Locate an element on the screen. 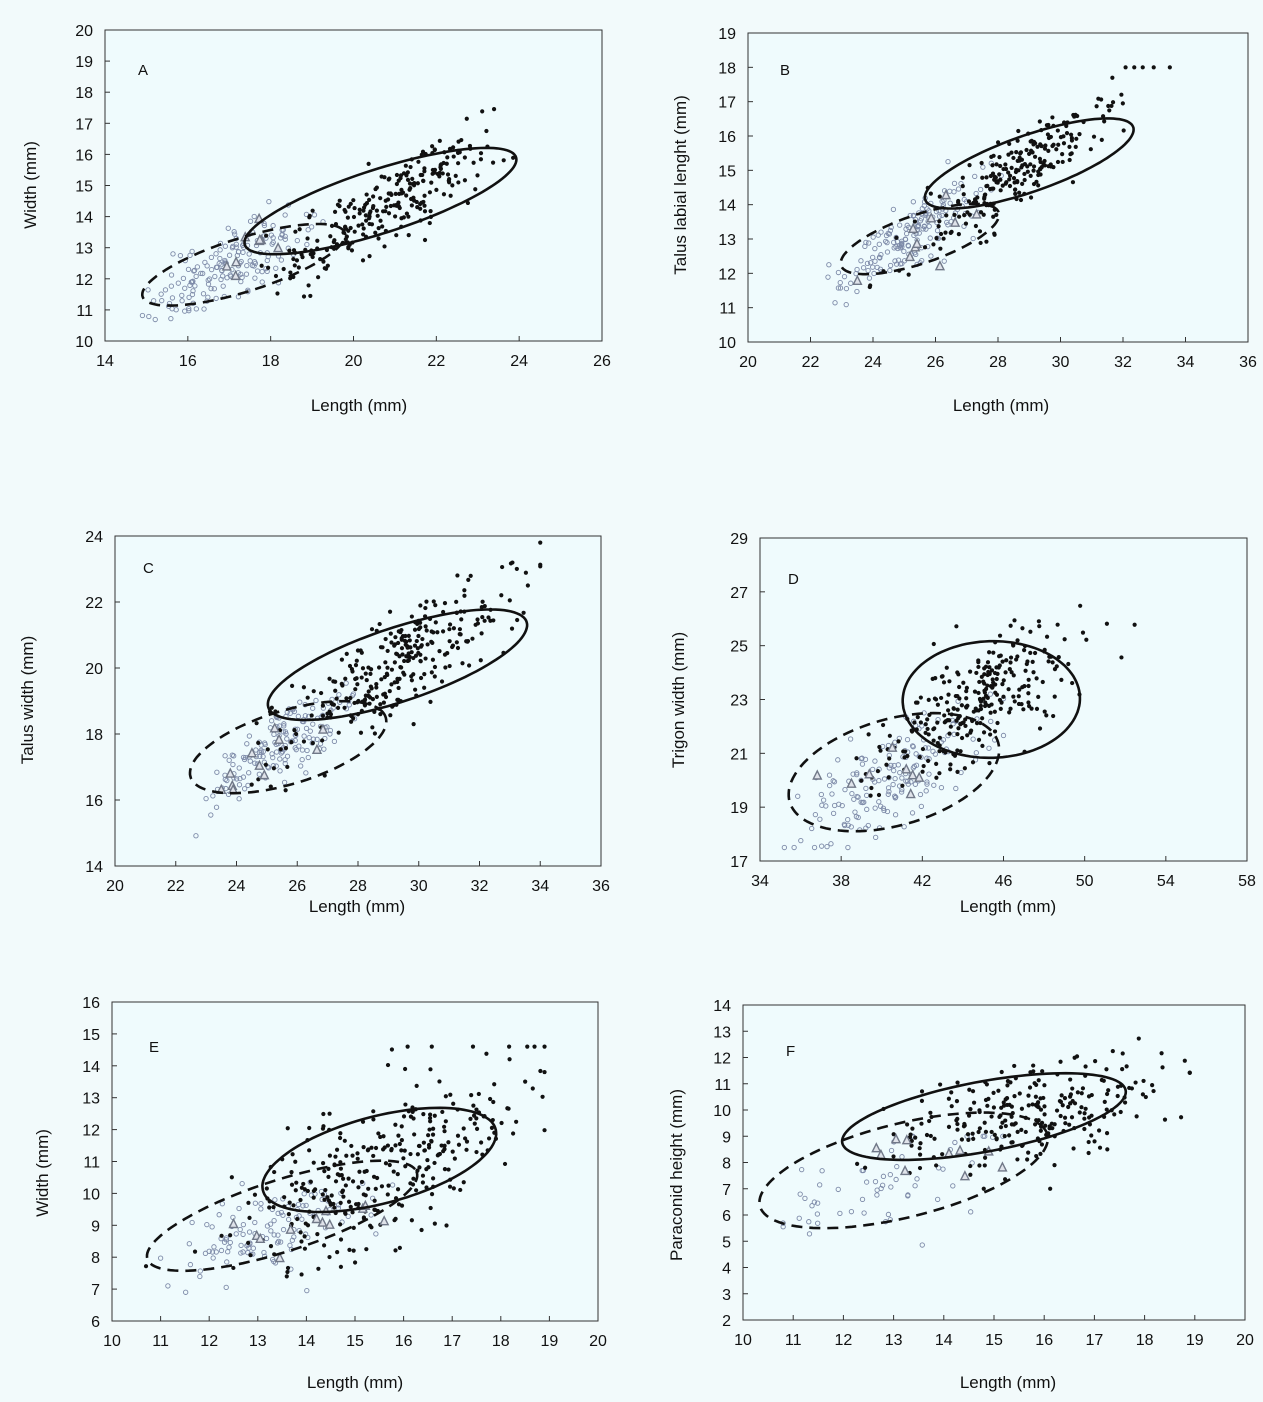 This screenshot has width=1263, height=1402. point-triangle-a is located at coordinates (259, 239).